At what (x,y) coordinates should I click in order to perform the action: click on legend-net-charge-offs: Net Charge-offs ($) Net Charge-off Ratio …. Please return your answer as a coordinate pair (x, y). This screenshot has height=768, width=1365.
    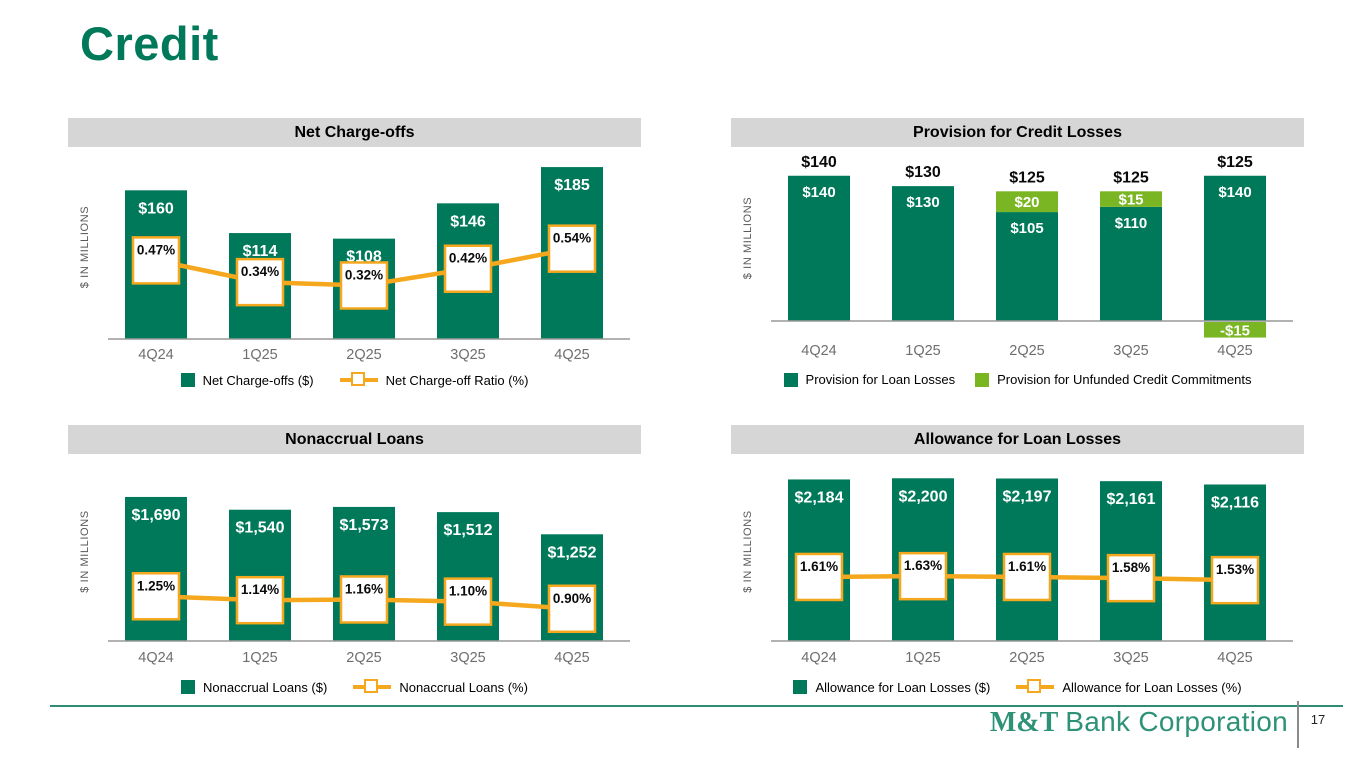
    Looking at the image, I should click on (354, 380).